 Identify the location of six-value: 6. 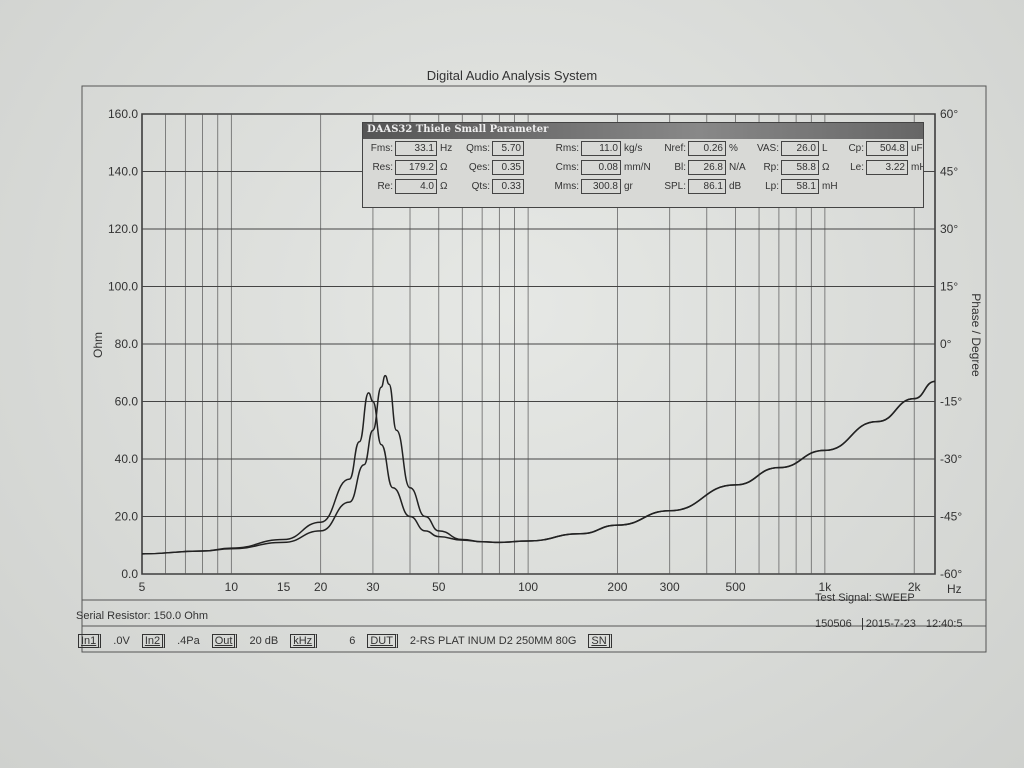
(352, 641).